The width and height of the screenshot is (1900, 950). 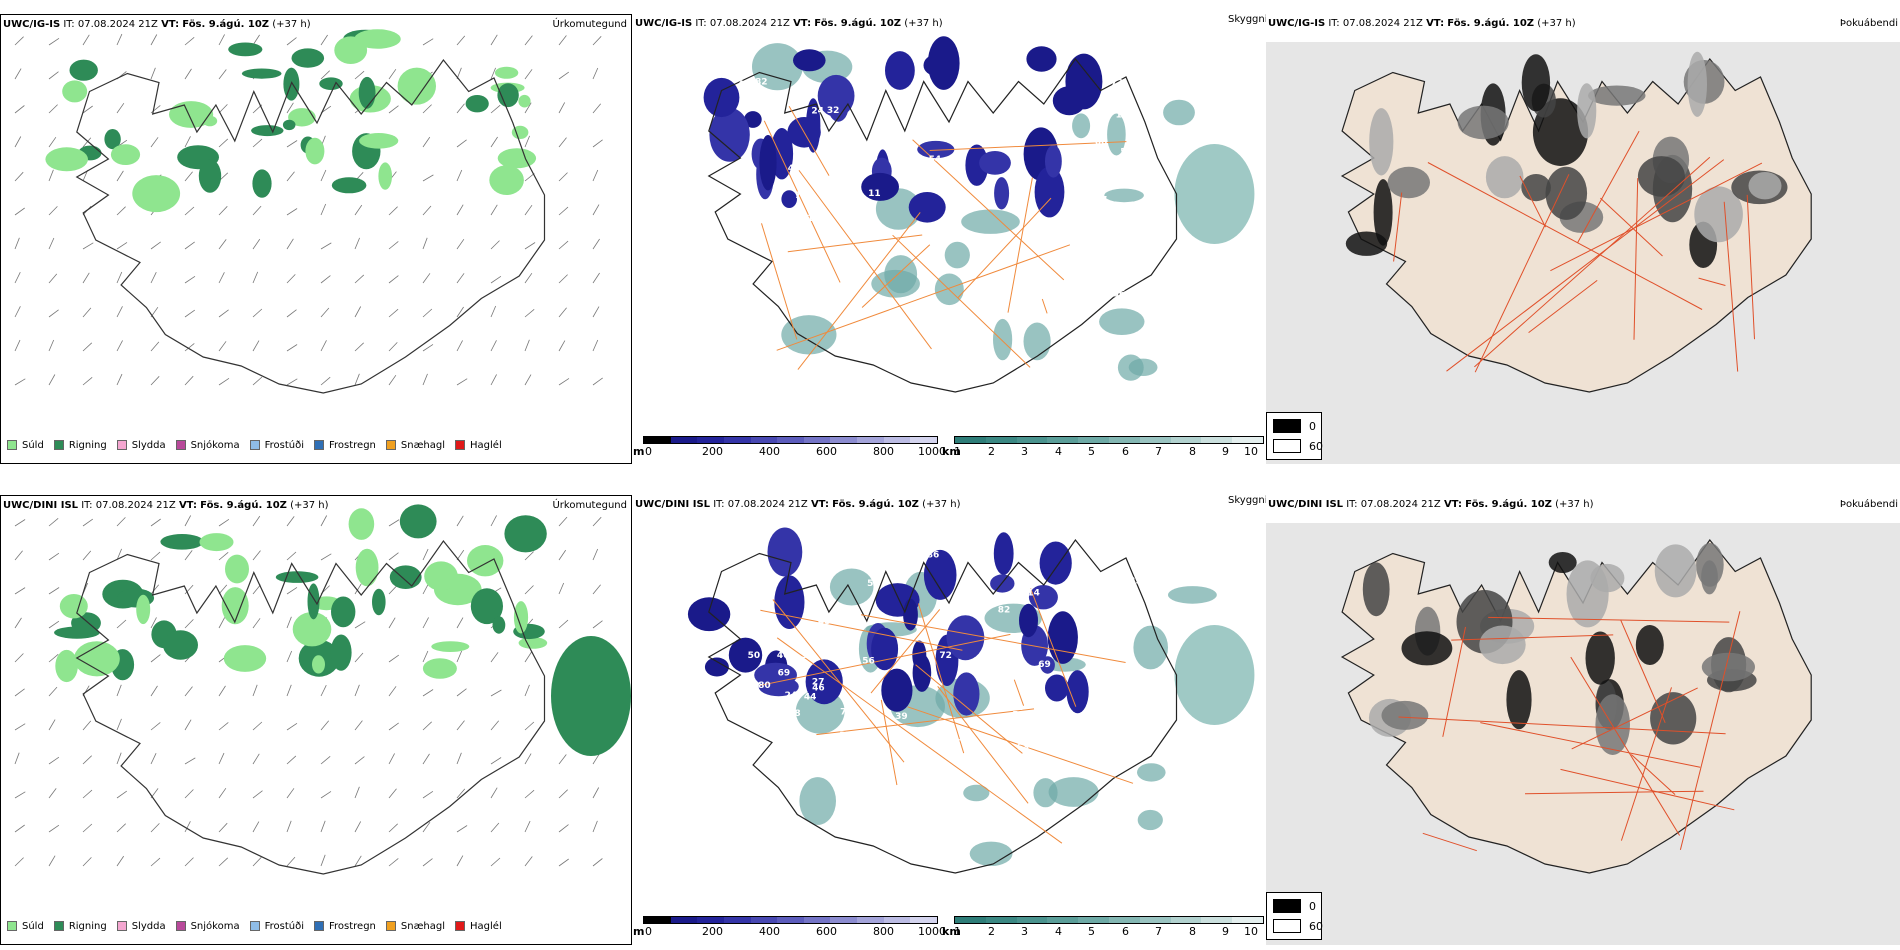 What do you see at coordinates (901, 717) in the screenshot?
I see `ceiling-value-label: 39` at bounding box center [901, 717].